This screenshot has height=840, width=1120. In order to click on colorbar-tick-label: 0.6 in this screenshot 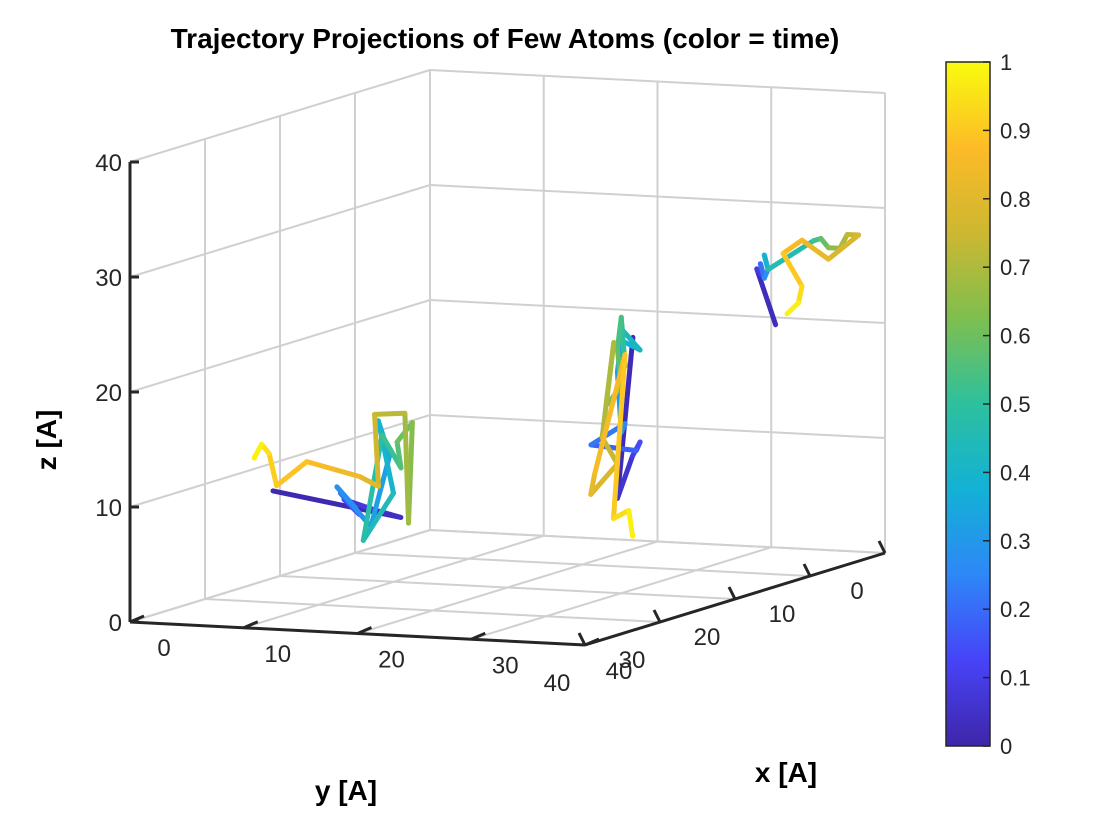, I will do `click(1015, 336)`.